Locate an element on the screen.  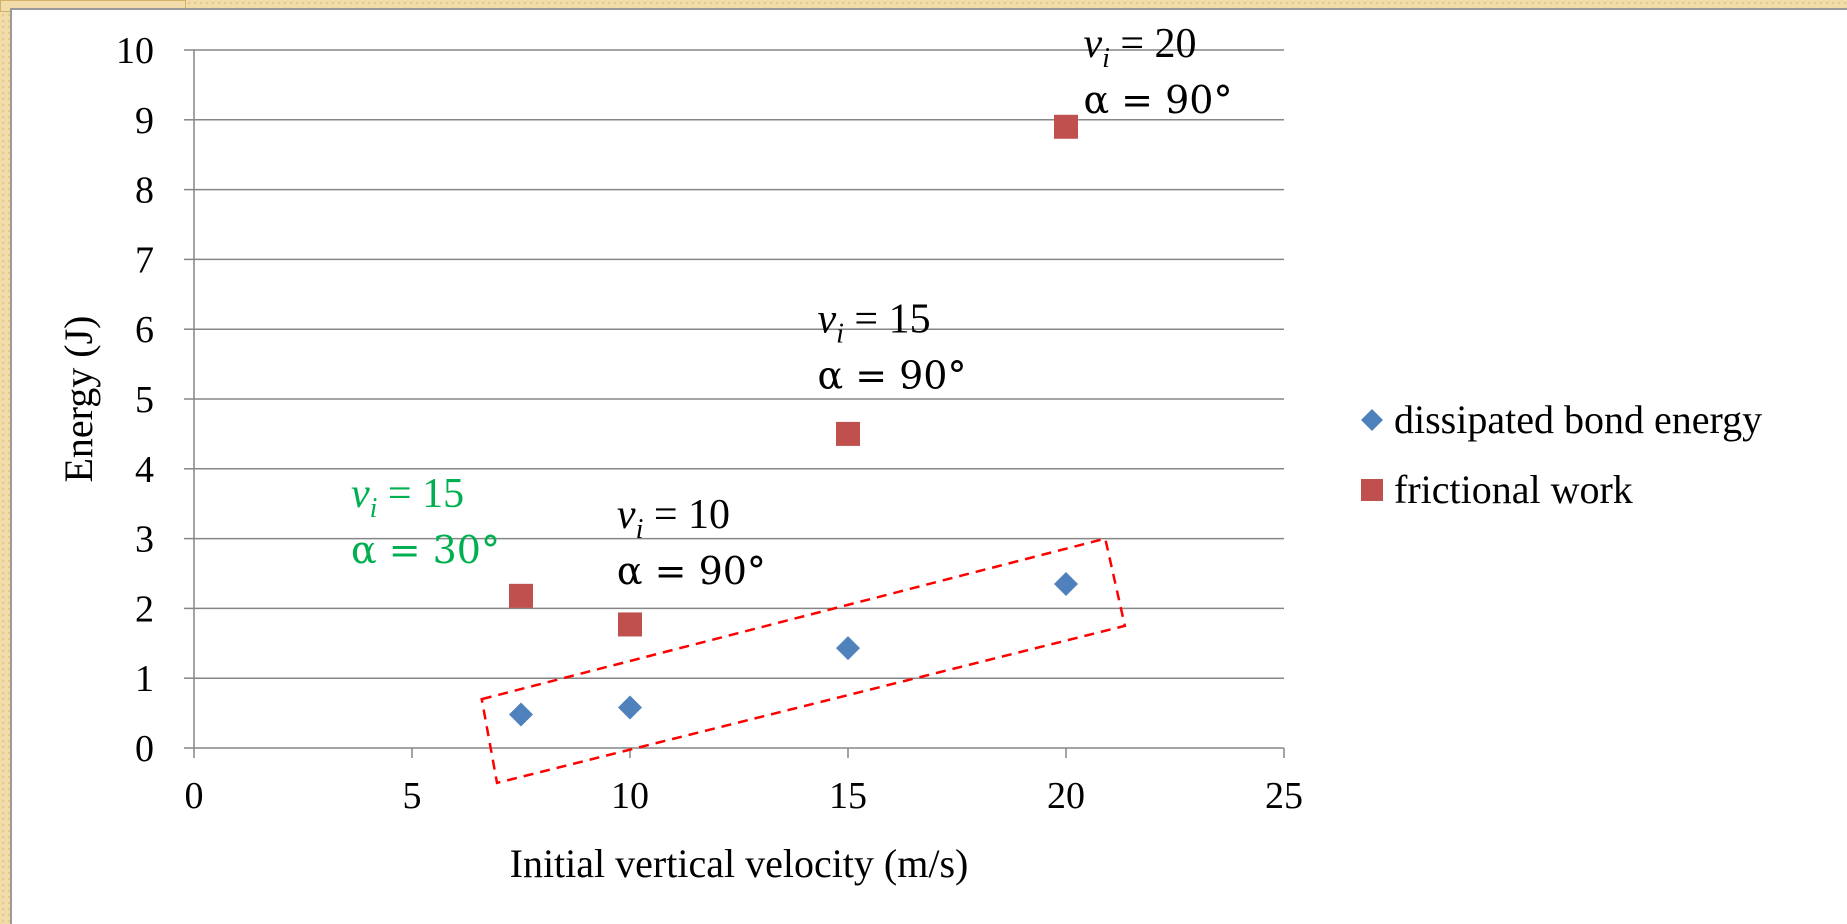
y-tick-label: 9 is located at coordinates (144, 121).